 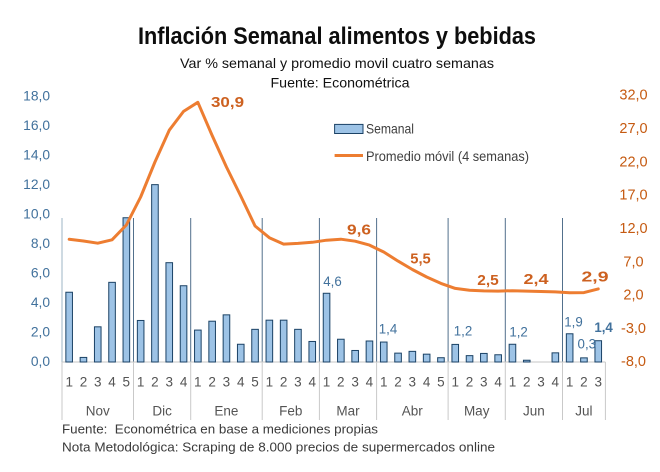 I want to click on svg-text: 8,0, so click(x=41, y=243).